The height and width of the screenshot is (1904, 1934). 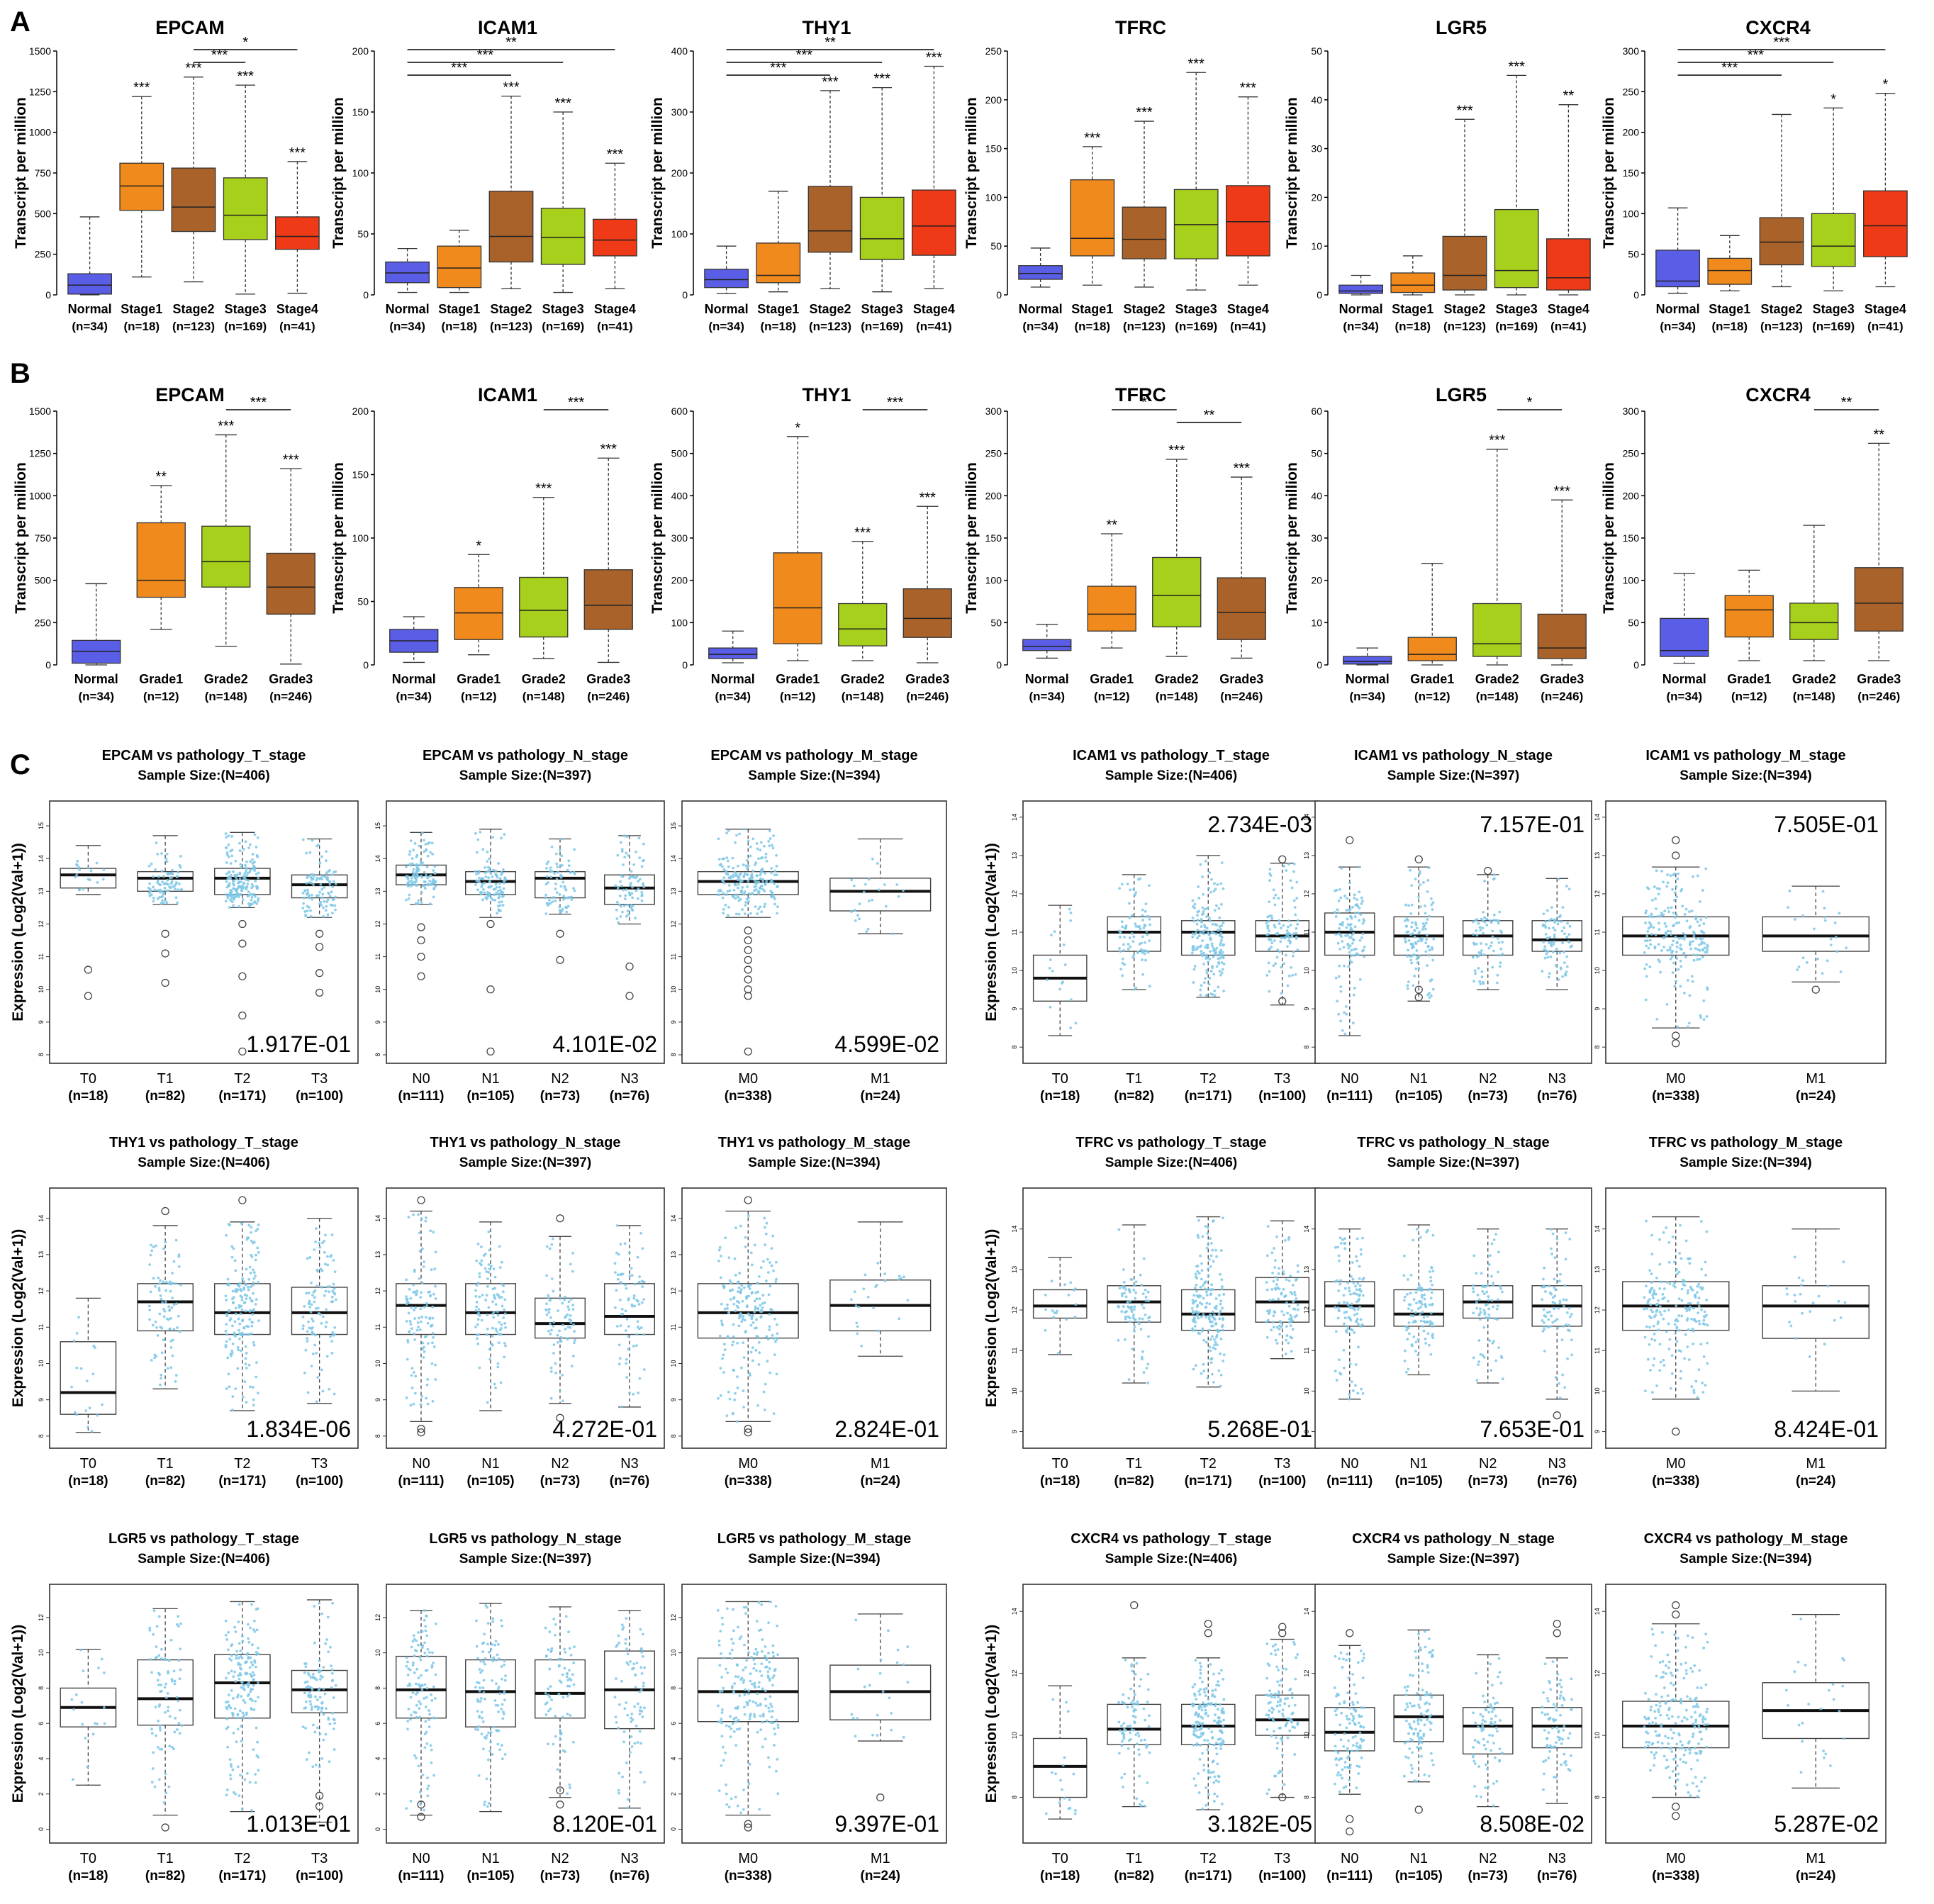 I want to click on plot-frame, so click(x=814, y=932).